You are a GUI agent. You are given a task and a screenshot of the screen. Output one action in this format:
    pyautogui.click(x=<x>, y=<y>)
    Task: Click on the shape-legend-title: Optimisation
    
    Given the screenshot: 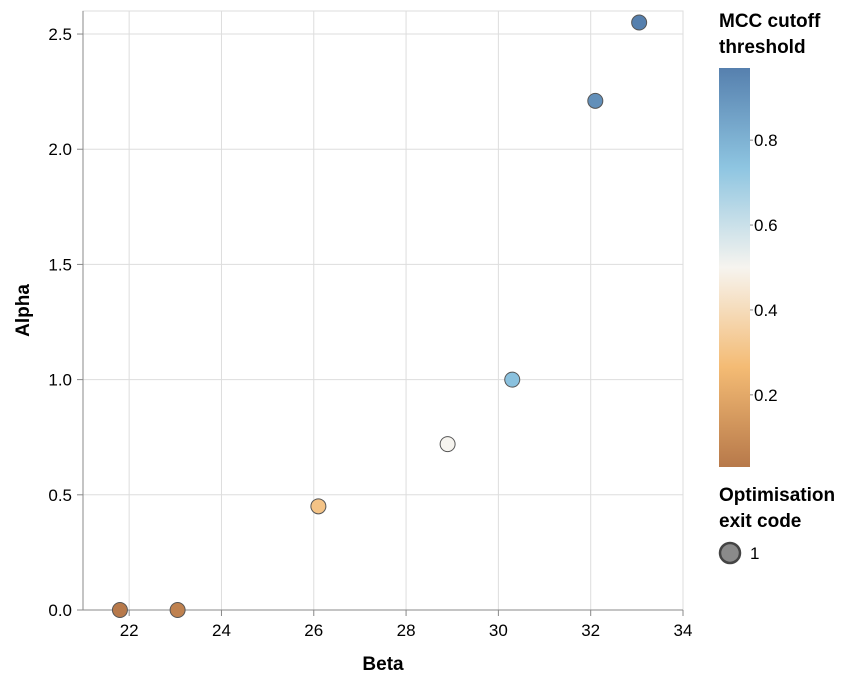 What is the action you would take?
    pyautogui.click(x=777, y=495)
    